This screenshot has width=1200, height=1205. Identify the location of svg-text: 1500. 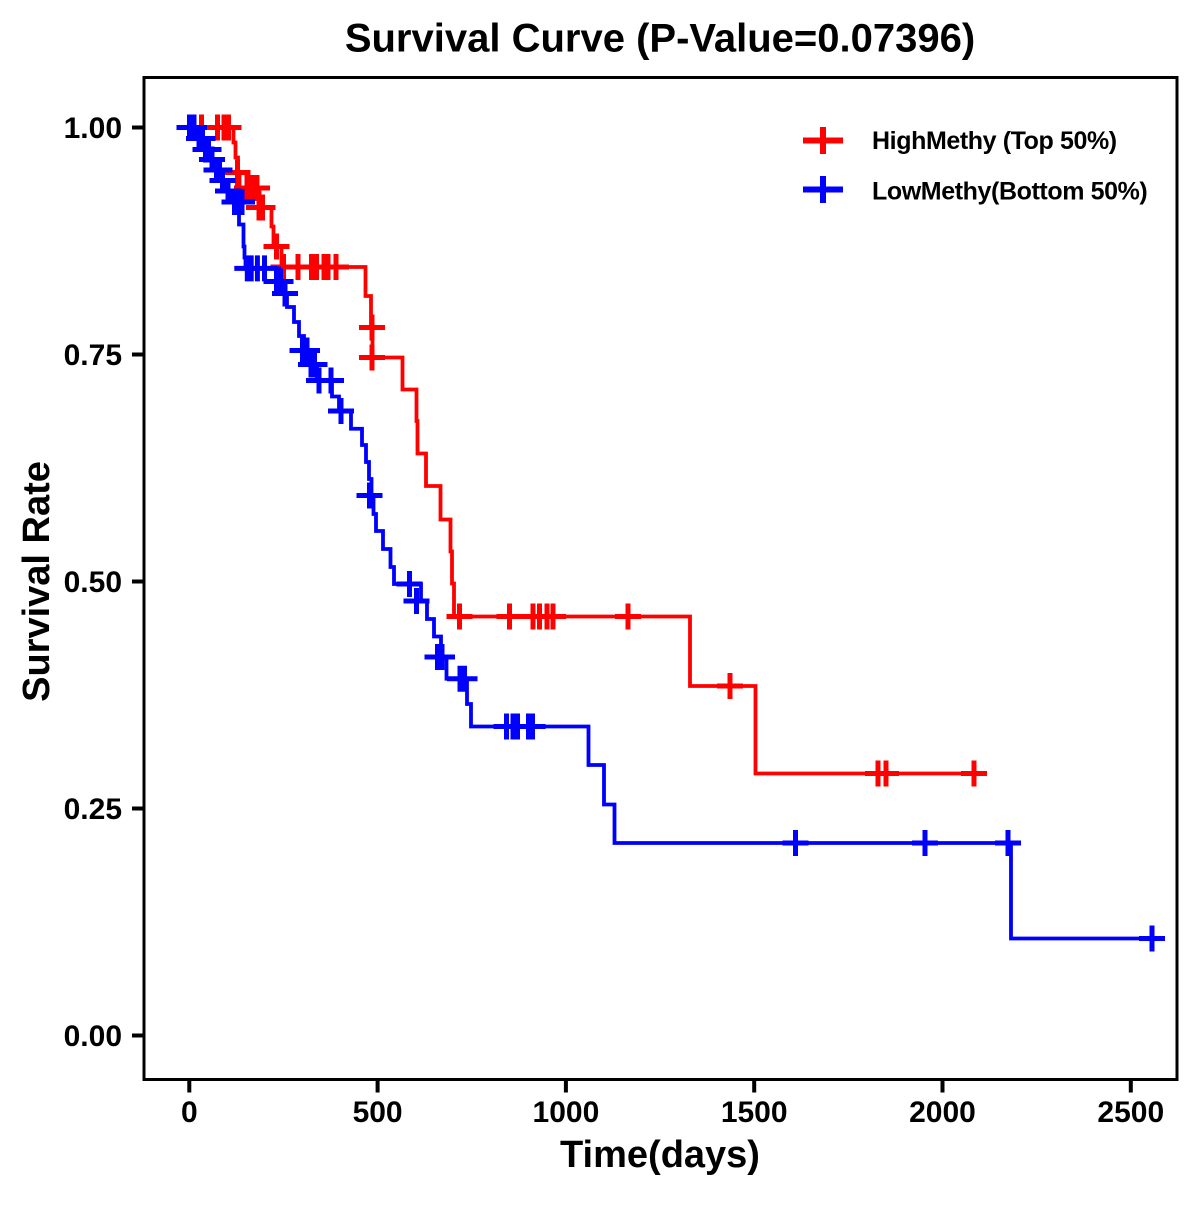
(754, 1112).